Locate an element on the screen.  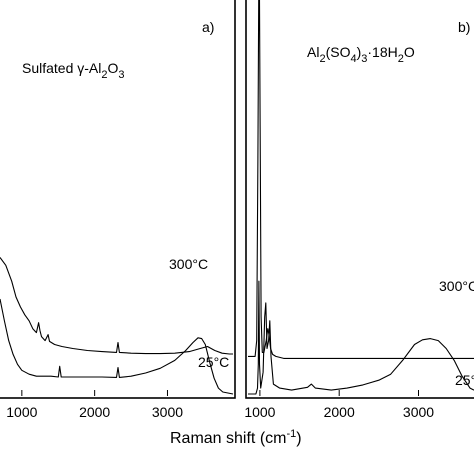
panel-a-series-line-300c is located at coordinates (116, 306).